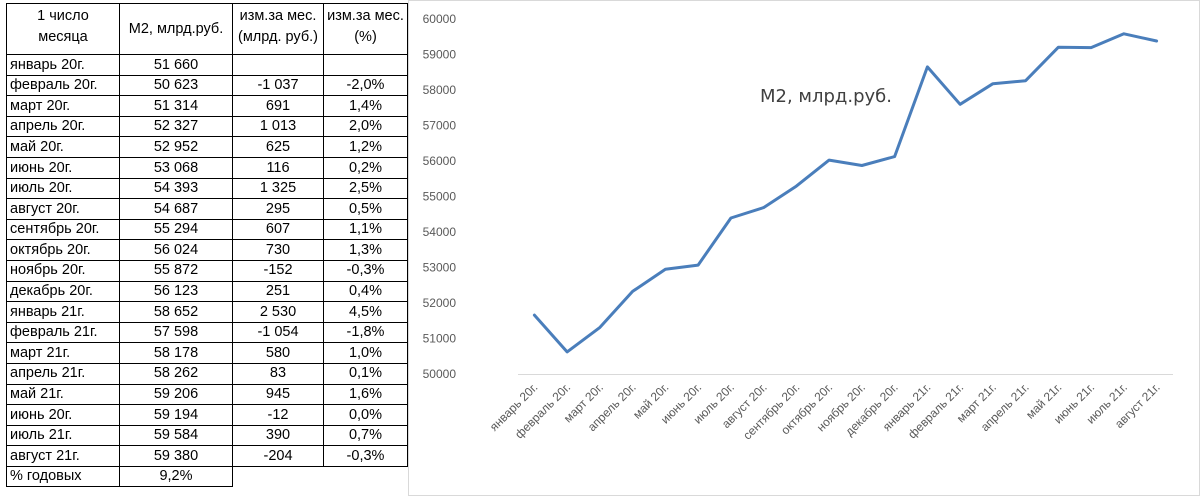  I want to click on cell-change-pct: 0,4%, so click(365, 291).